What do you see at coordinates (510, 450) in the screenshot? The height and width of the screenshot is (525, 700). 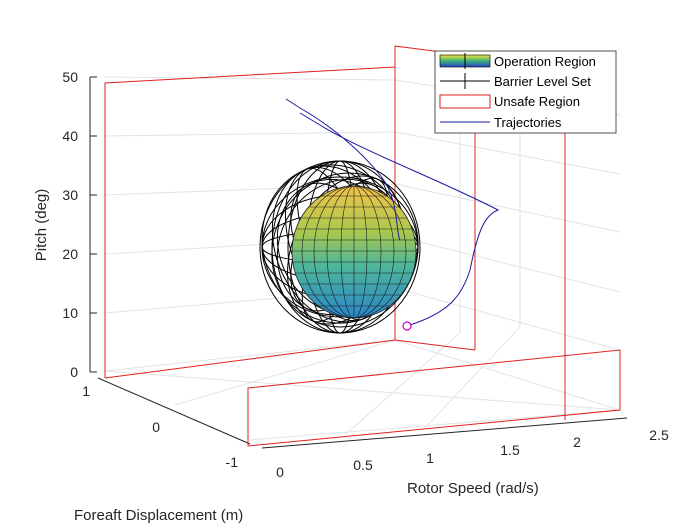 I see `x-tick-label: 1.5` at bounding box center [510, 450].